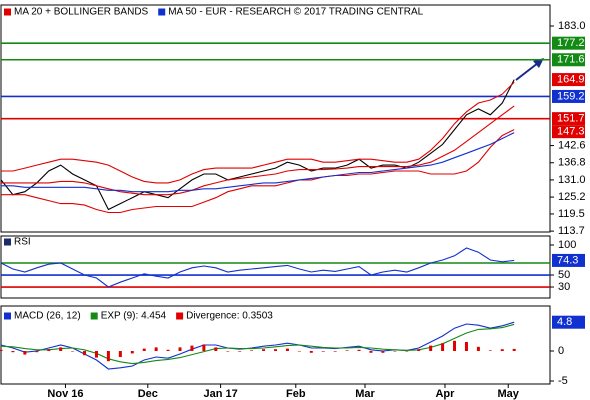 The width and height of the screenshot is (590, 400). Describe the element at coordinates (571, 132) in the screenshot. I see `value-box-label: 147.3` at that location.